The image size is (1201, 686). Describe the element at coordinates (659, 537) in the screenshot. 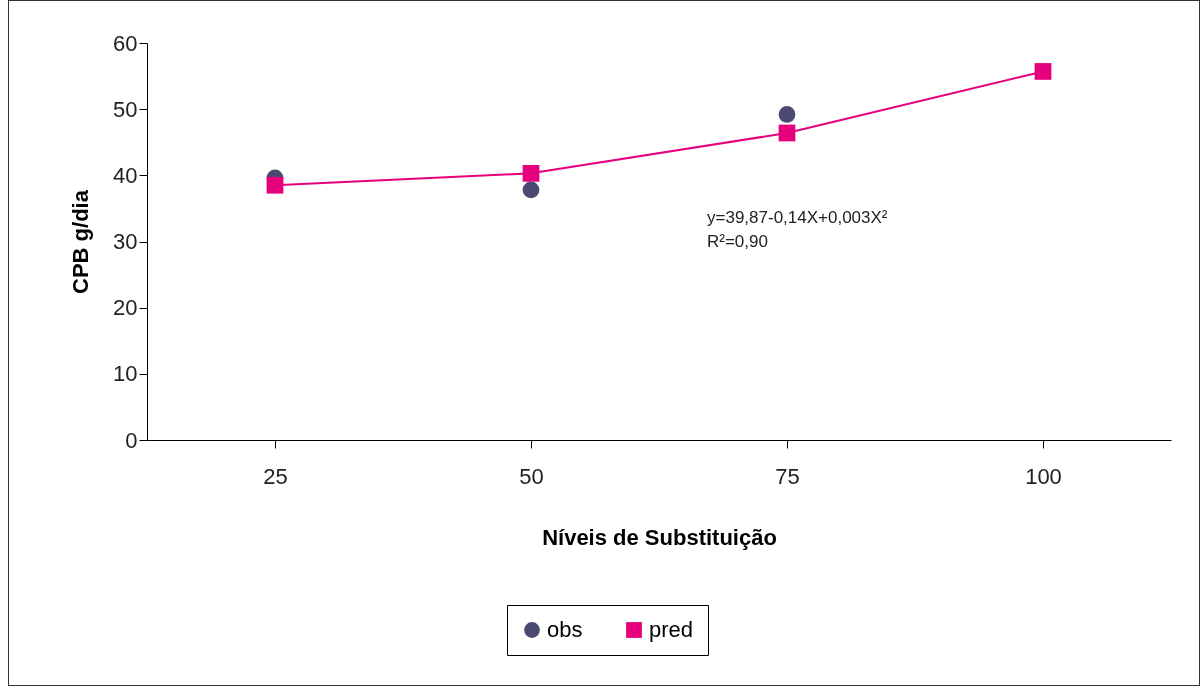

I see `x-axis-title: Níveis de Substituição` at that location.